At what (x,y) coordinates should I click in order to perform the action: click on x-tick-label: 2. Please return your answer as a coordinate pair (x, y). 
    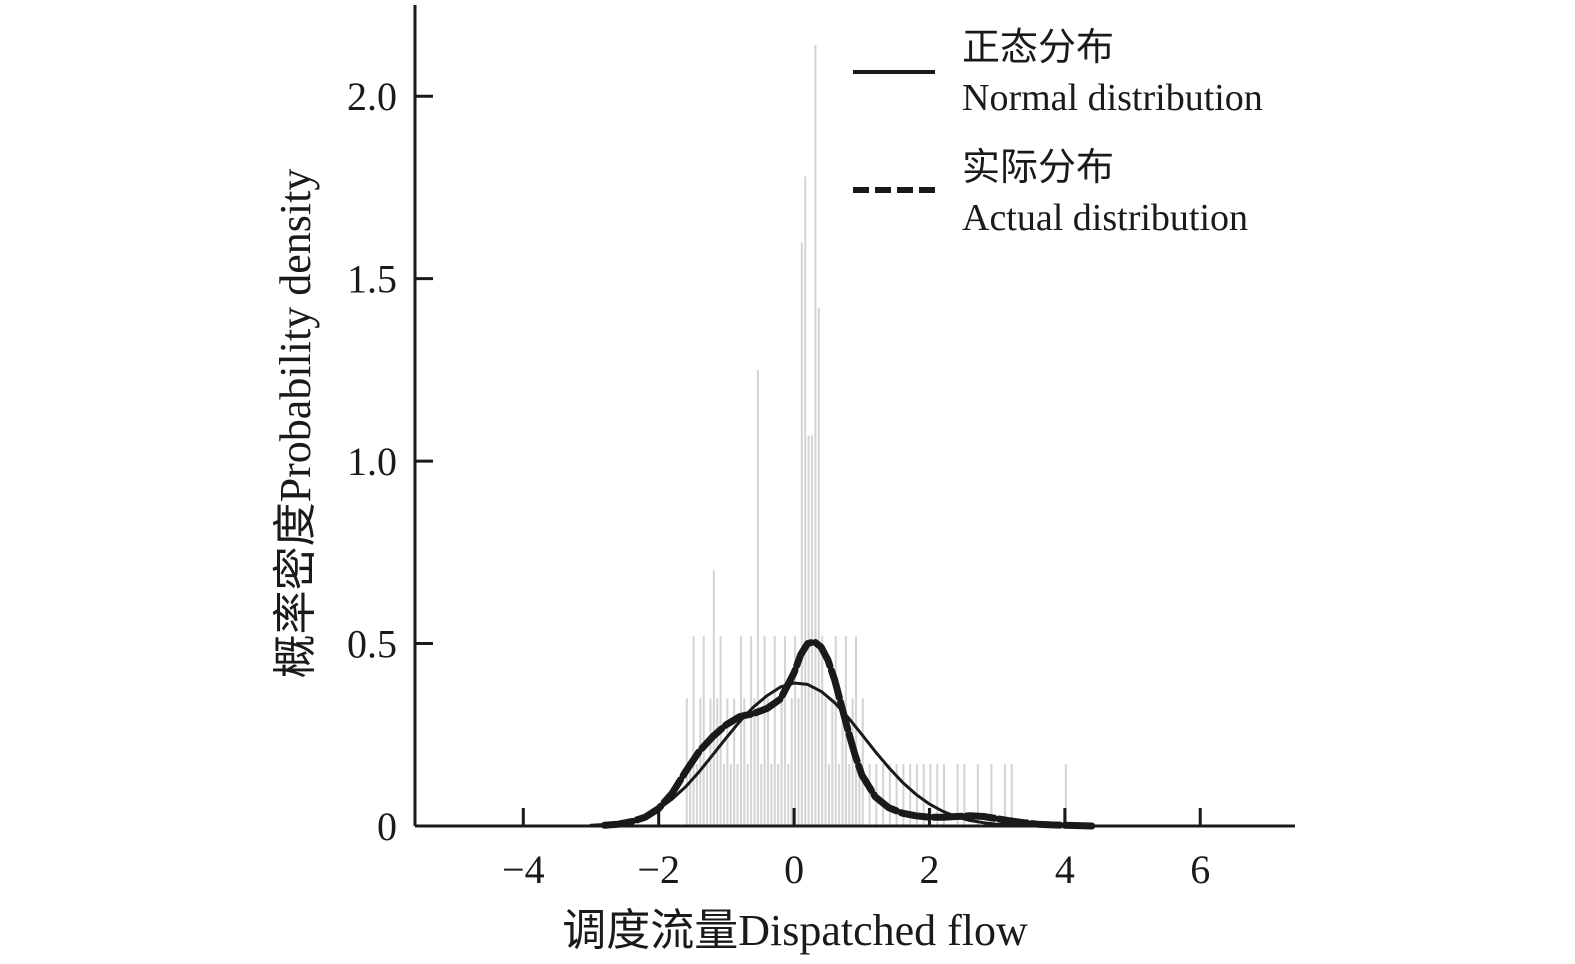
    Looking at the image, I should click on (929, 869).